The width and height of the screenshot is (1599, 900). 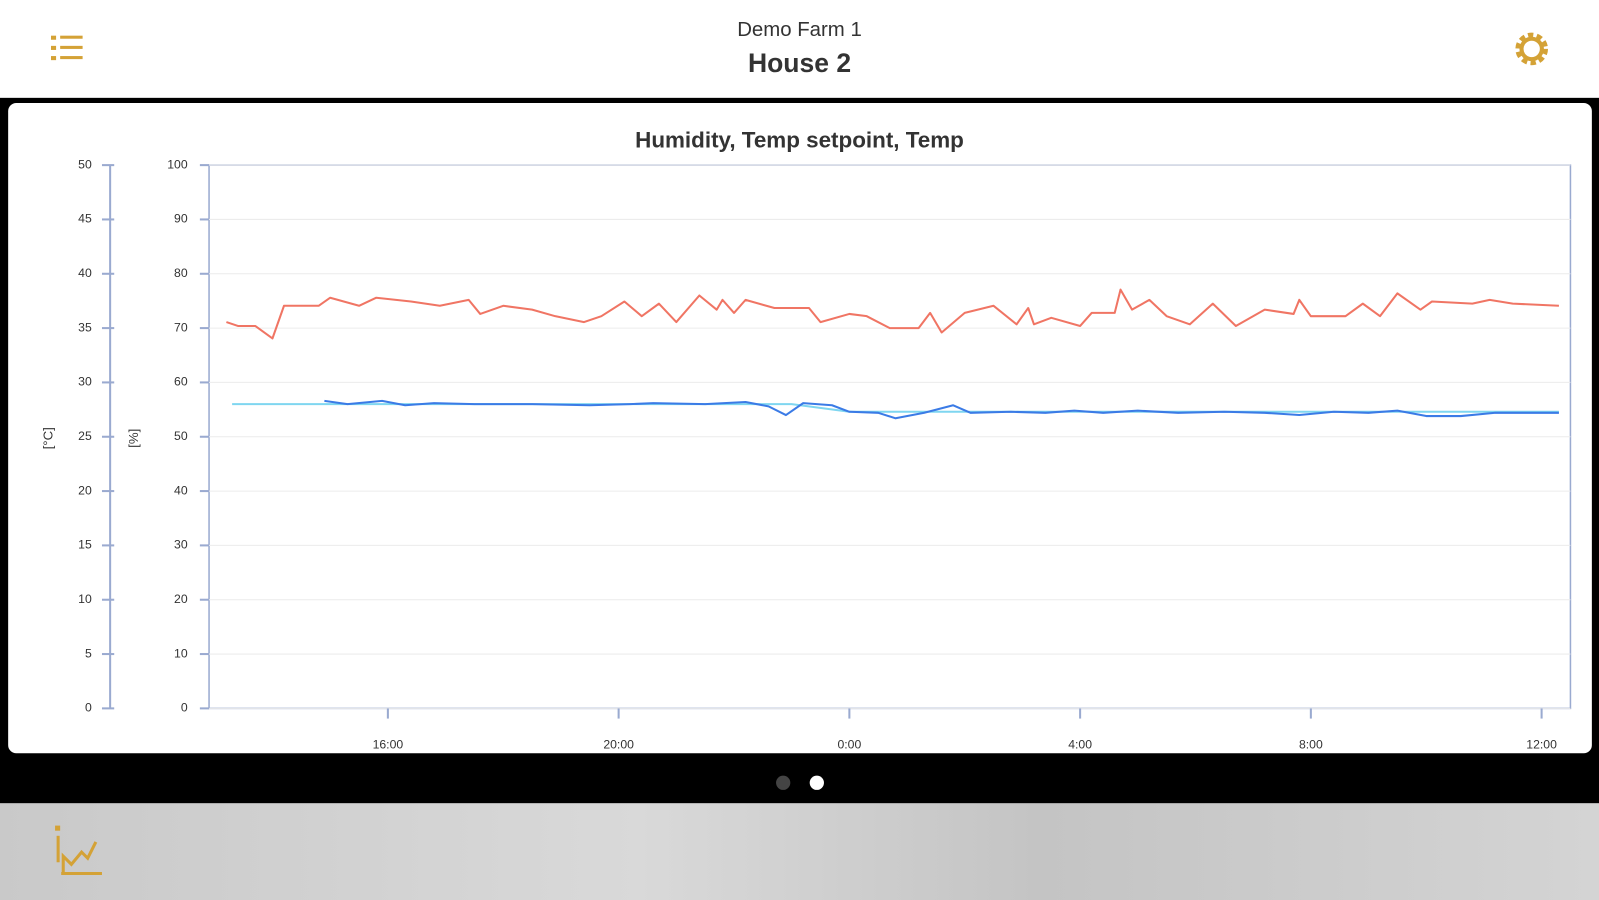 What do you see at coordinates (85, 436) in the screenshot?
I see `y-tick-label: 25` at bounding box center [85, 436].